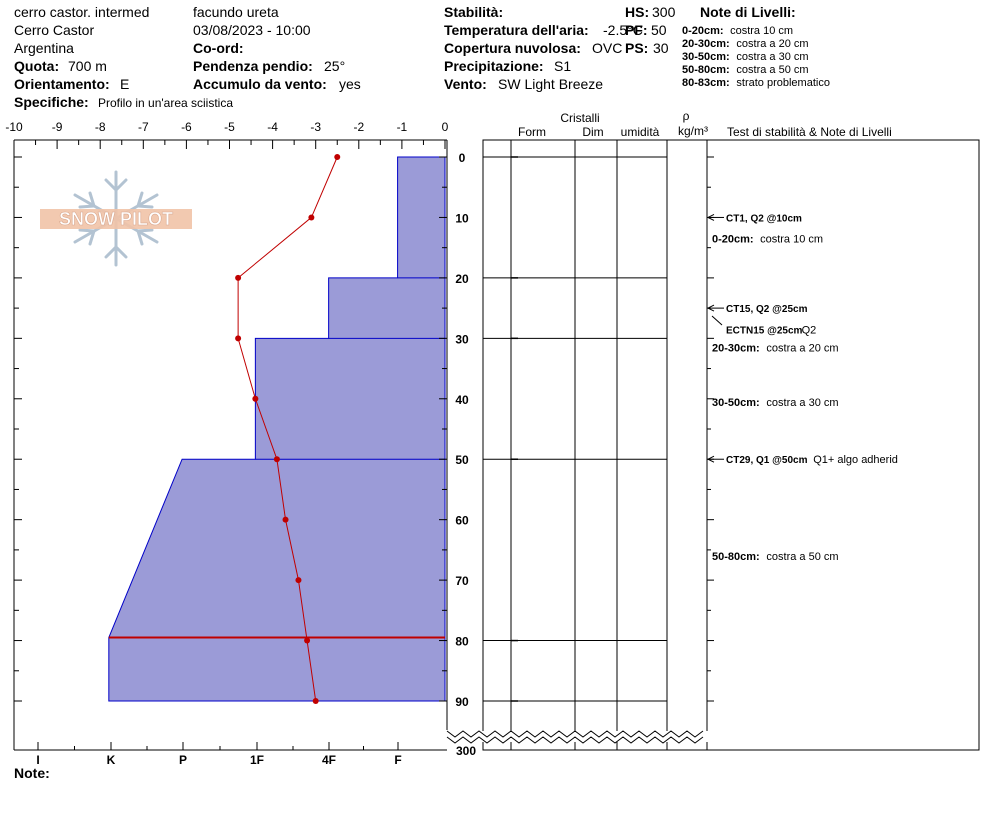  Describe the element at coordinates (592, 132) in the screenshot. I see `size-header: Dim` at that location.